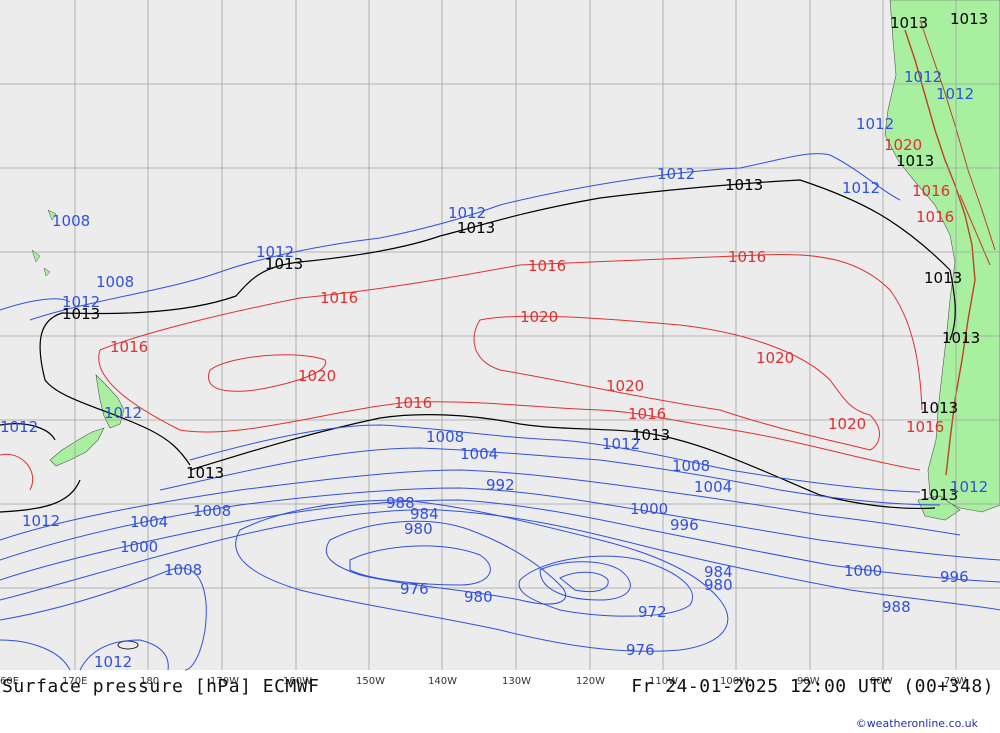  I want to click on tick-label: 90W, so click(808, 681).